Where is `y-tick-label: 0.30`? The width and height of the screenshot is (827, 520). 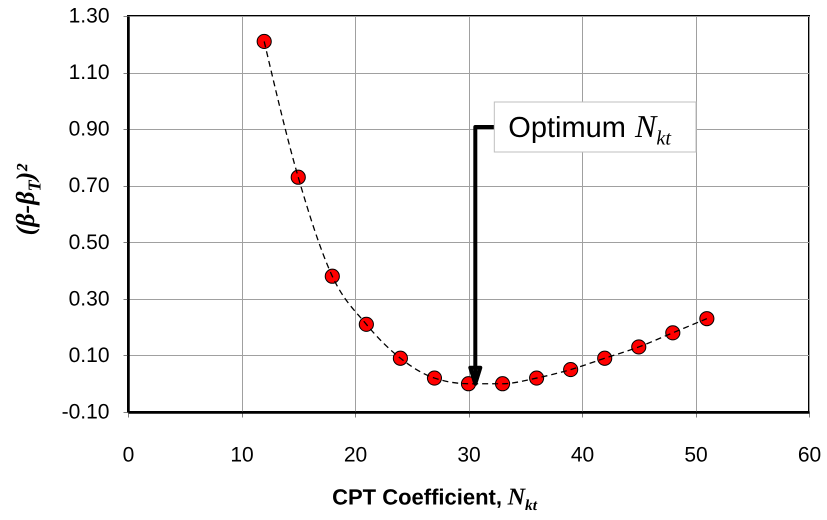
y-tick-label: 0.30 is located at coordinates (89, 298).